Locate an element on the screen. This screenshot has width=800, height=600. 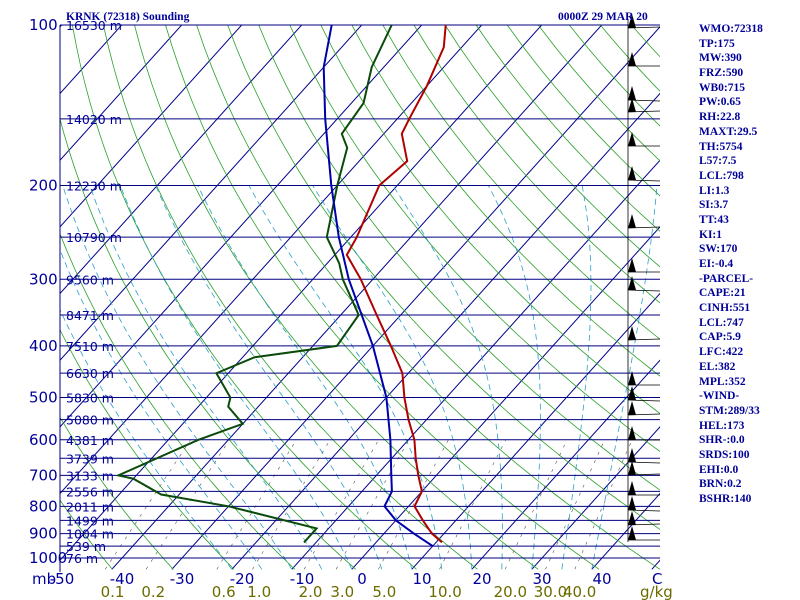
index-item: TT:43 is located at coordinates (714, 219).